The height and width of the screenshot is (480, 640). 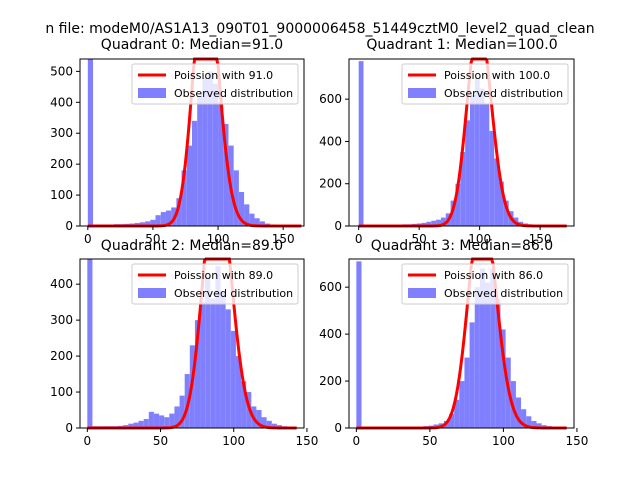 I want to click on legend-fit-label: Poission with 86.0, so click(x=493, y=275).